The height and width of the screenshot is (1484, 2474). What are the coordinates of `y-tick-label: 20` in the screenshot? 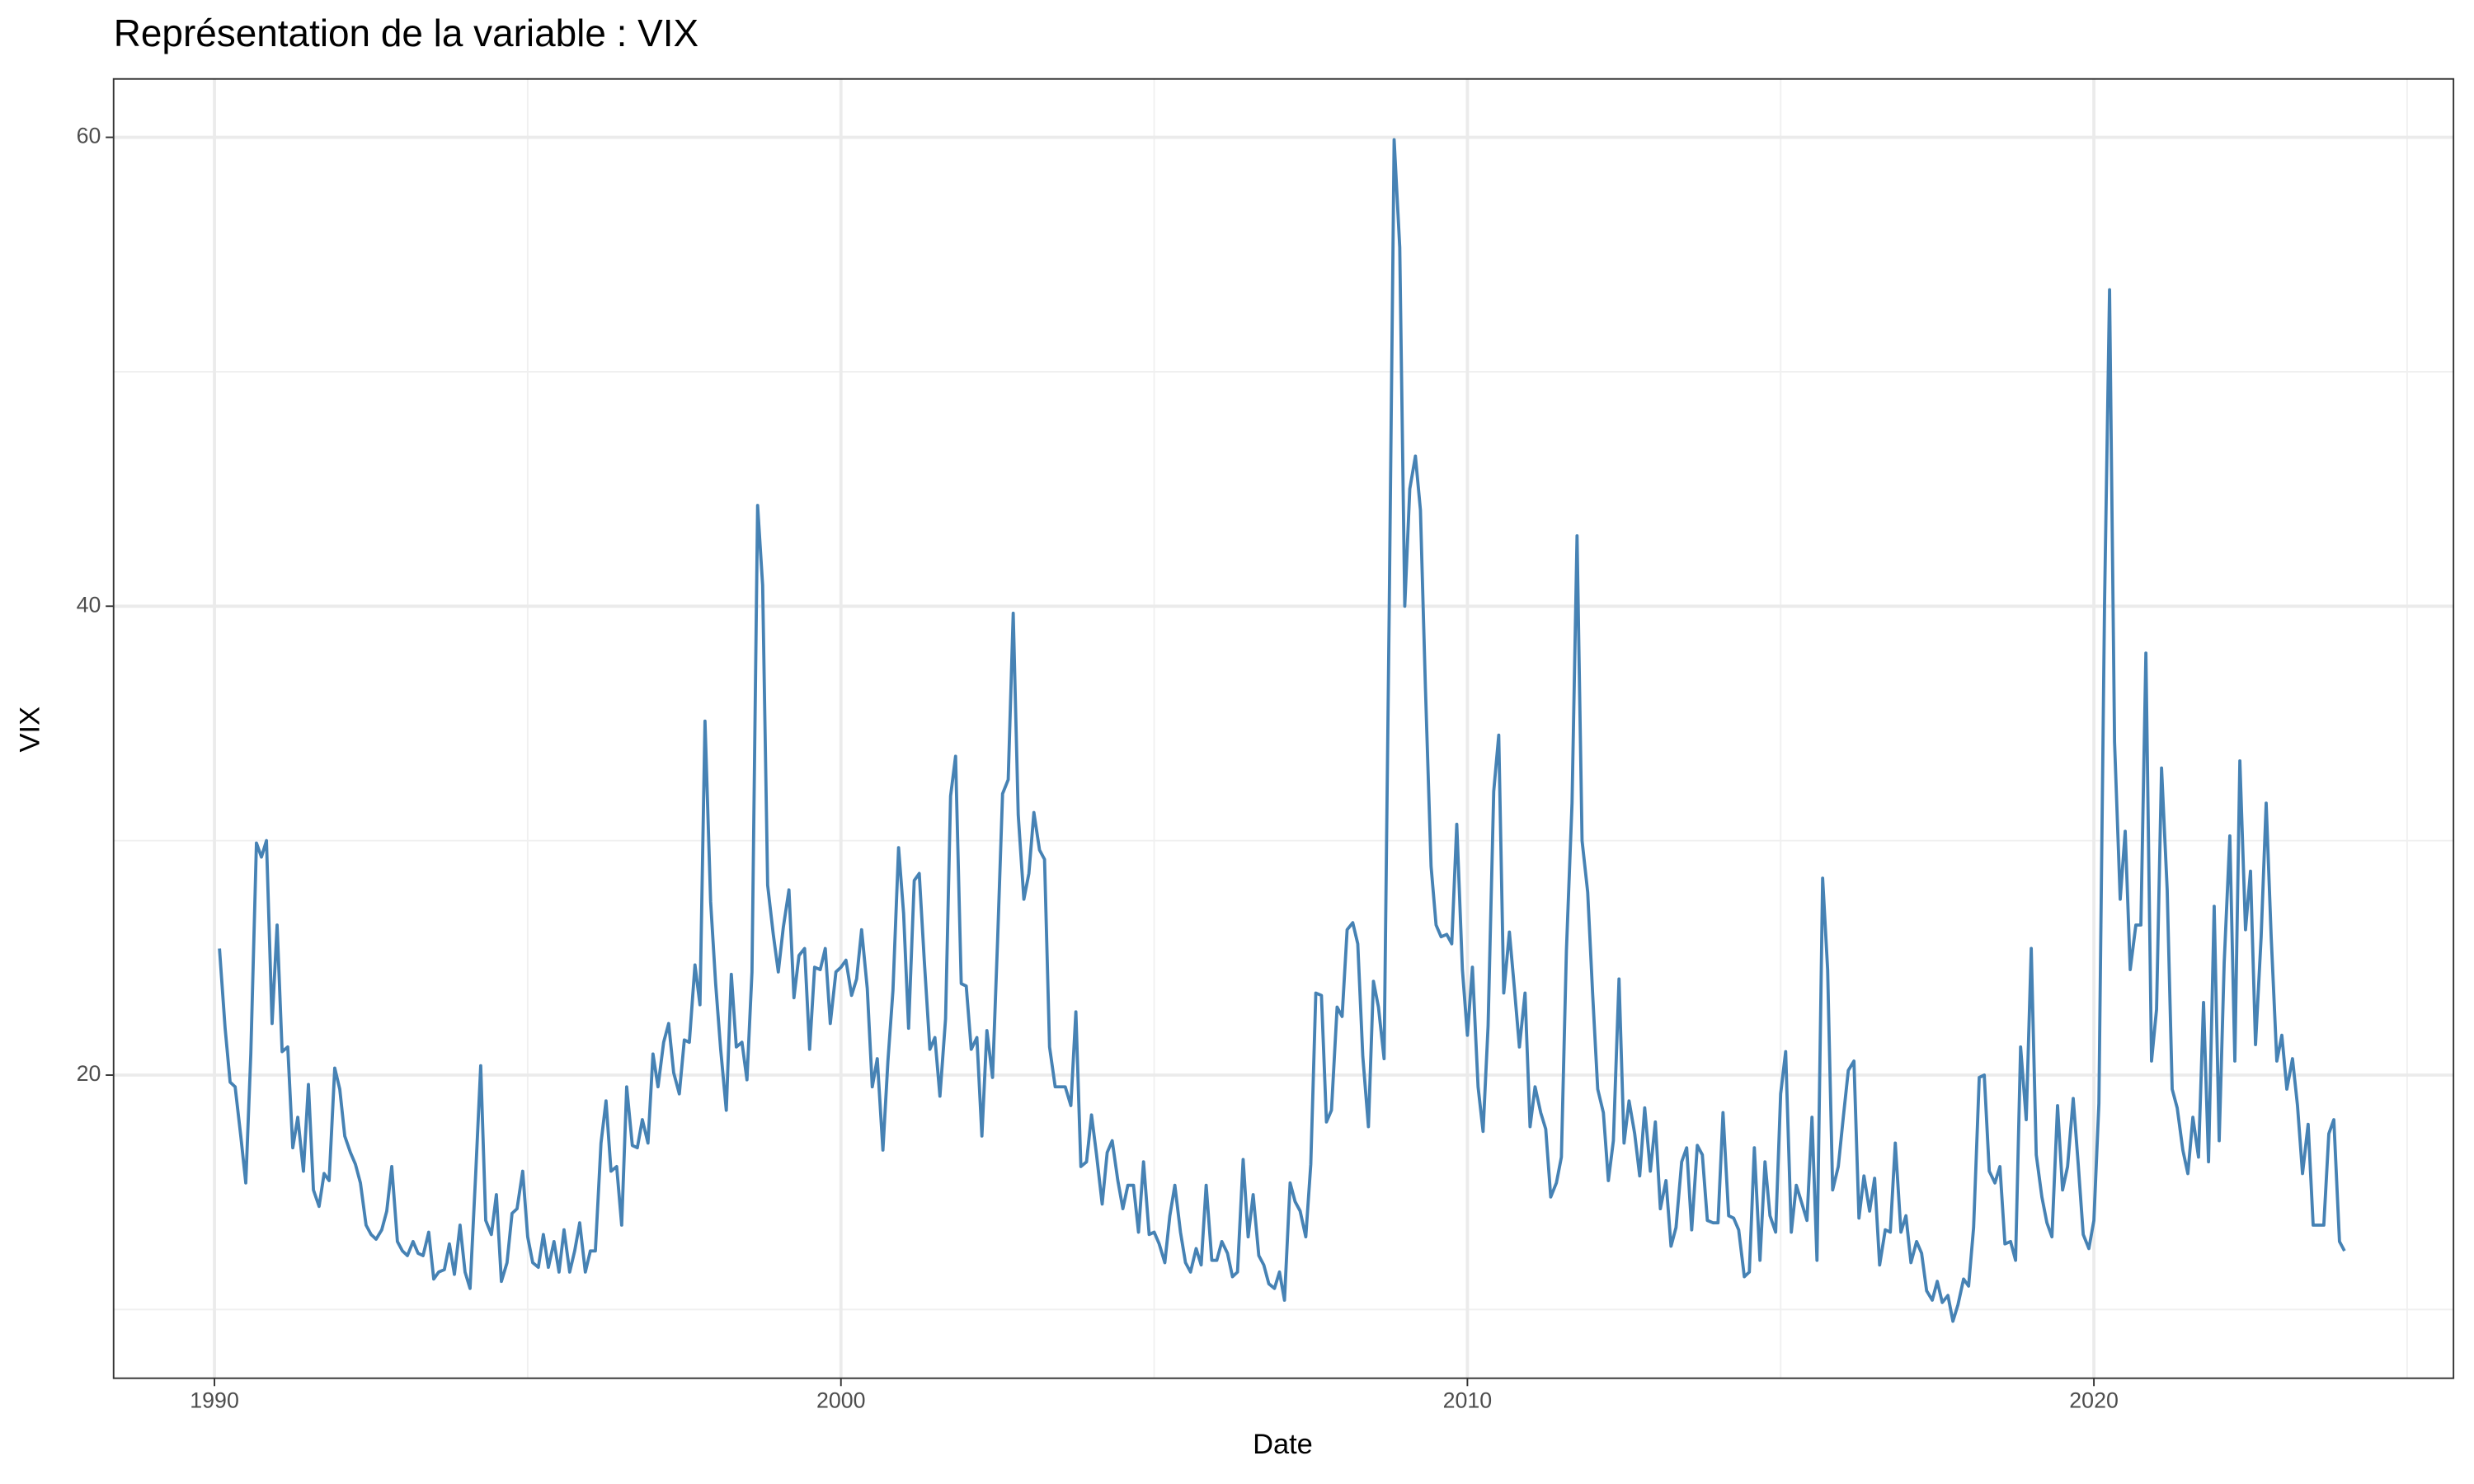 It's located at (89, 1073).